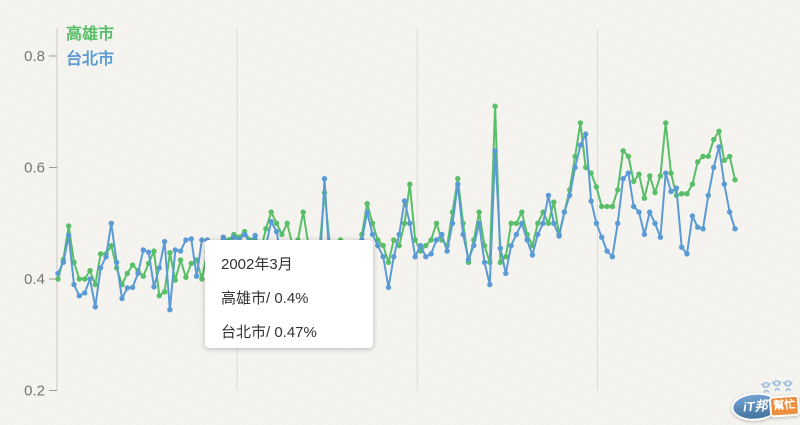 The width and height of the screenshot is (800, 425). I want to click on y-axis-tick-label: 0.8, so click(34, 56).